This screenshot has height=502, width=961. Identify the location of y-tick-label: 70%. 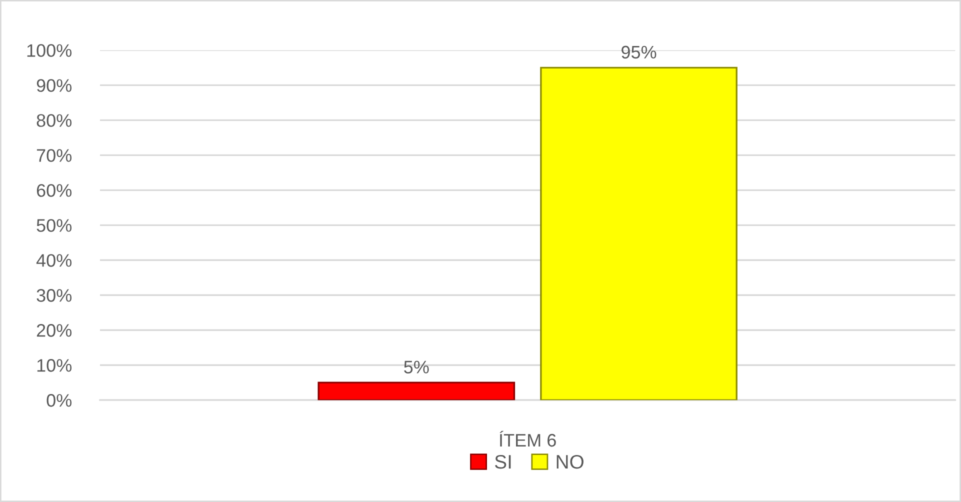
(54, 155).